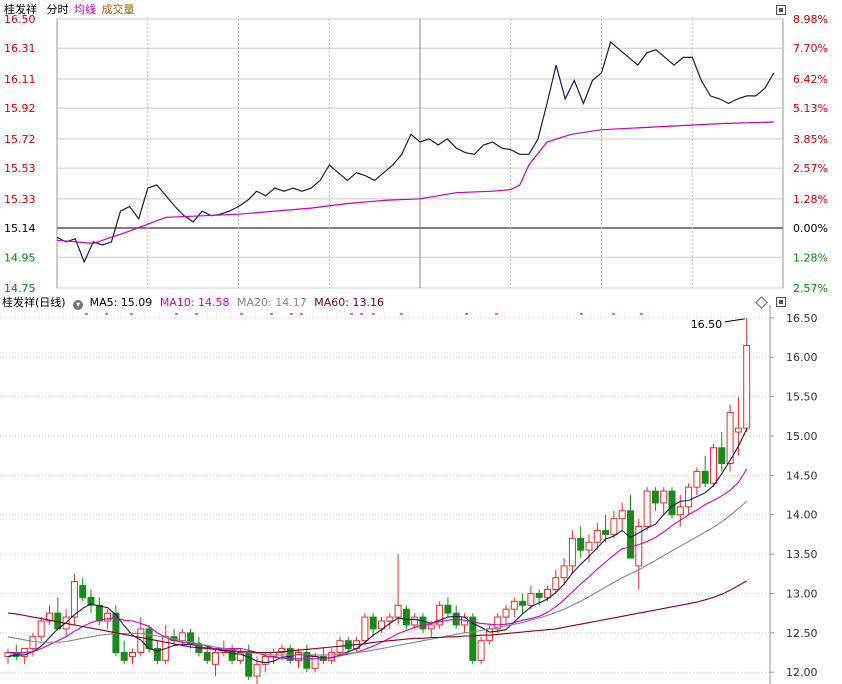 This screenshot has width=842, height=684. Describe the element at coordinates (20, 79) in the screenshot. I see `intraday-left-tick: 16.11` at that location.